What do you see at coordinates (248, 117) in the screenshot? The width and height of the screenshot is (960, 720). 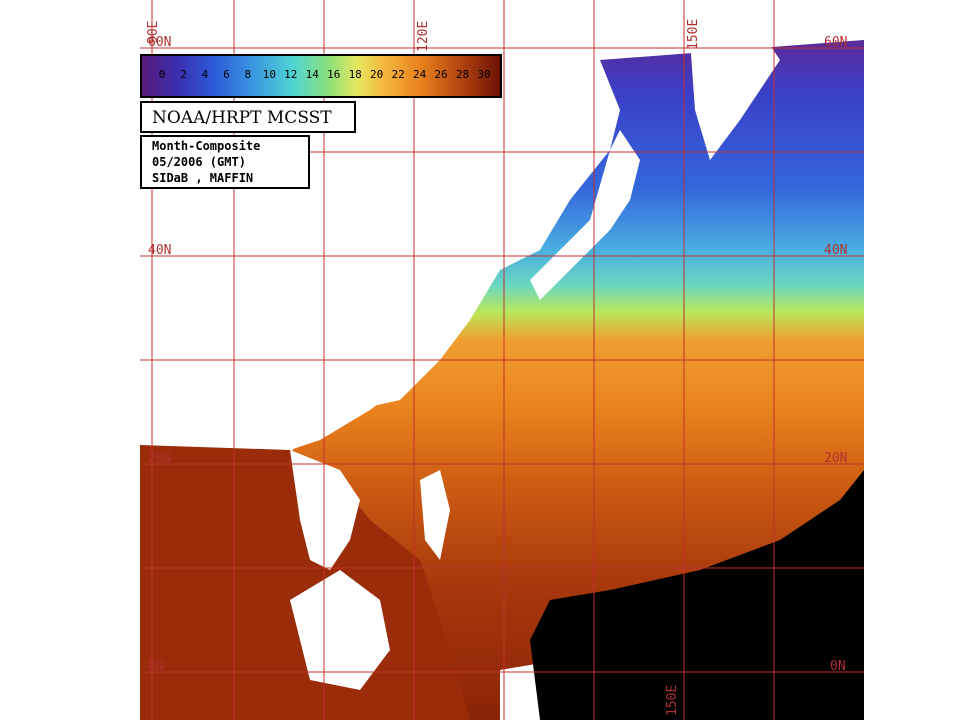 I see `product-label: NOAA/HRPT MCSST` at bounding box center [248, 117].